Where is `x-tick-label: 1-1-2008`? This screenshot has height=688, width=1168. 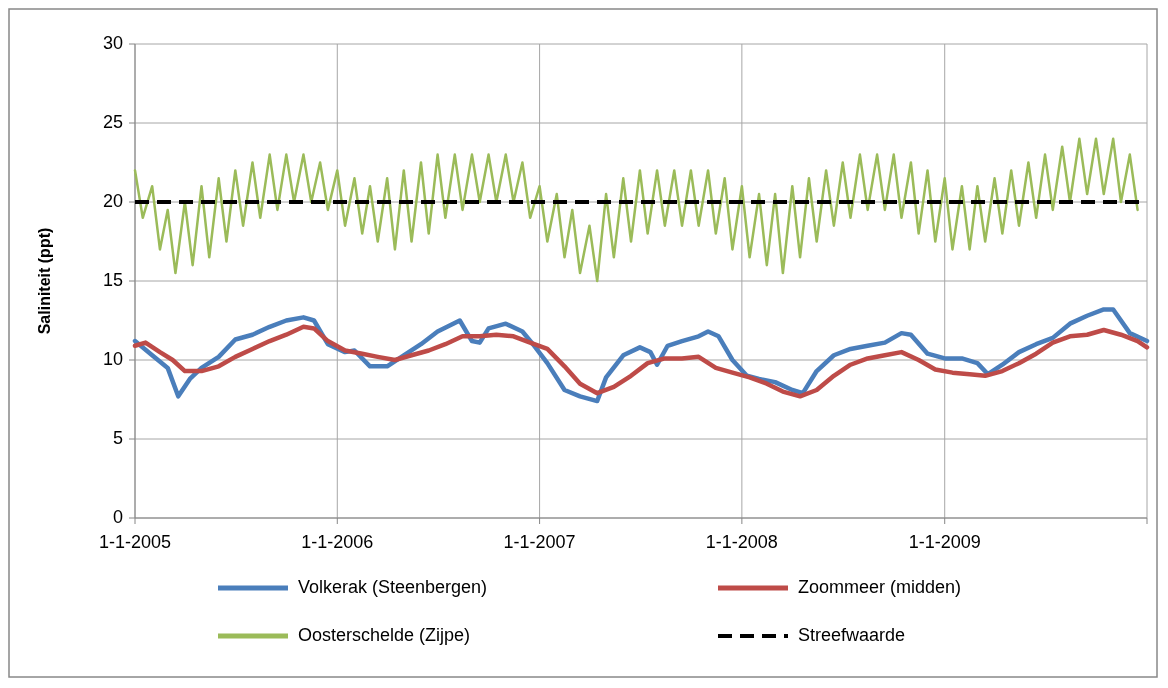
x-tick-label: 1-1-2008 is located at coordinates (741, 542).